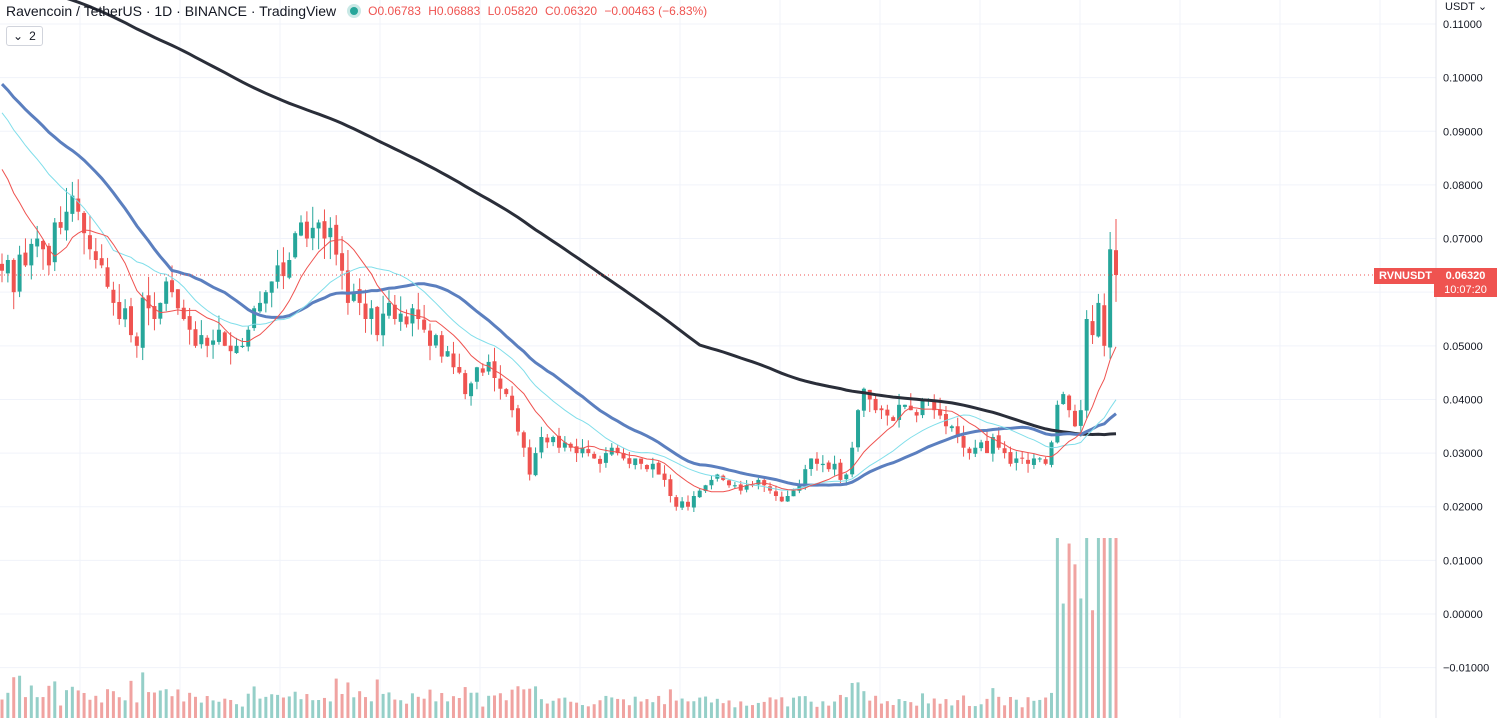 Image resolution: width=1507 pixels, height=718 pixels. What do you see at coordinates (1460, 7) in the screenshot?
I see `currency-label: USDT` at bounding box center [1460, 7].